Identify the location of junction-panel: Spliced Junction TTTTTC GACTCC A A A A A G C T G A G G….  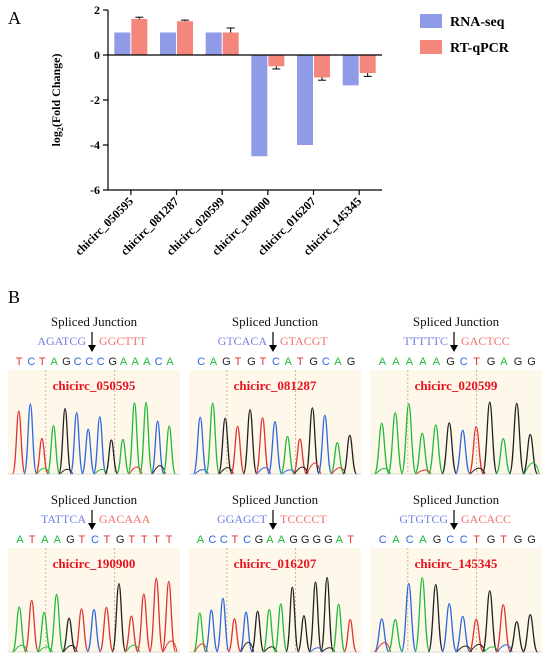
(456, 394).